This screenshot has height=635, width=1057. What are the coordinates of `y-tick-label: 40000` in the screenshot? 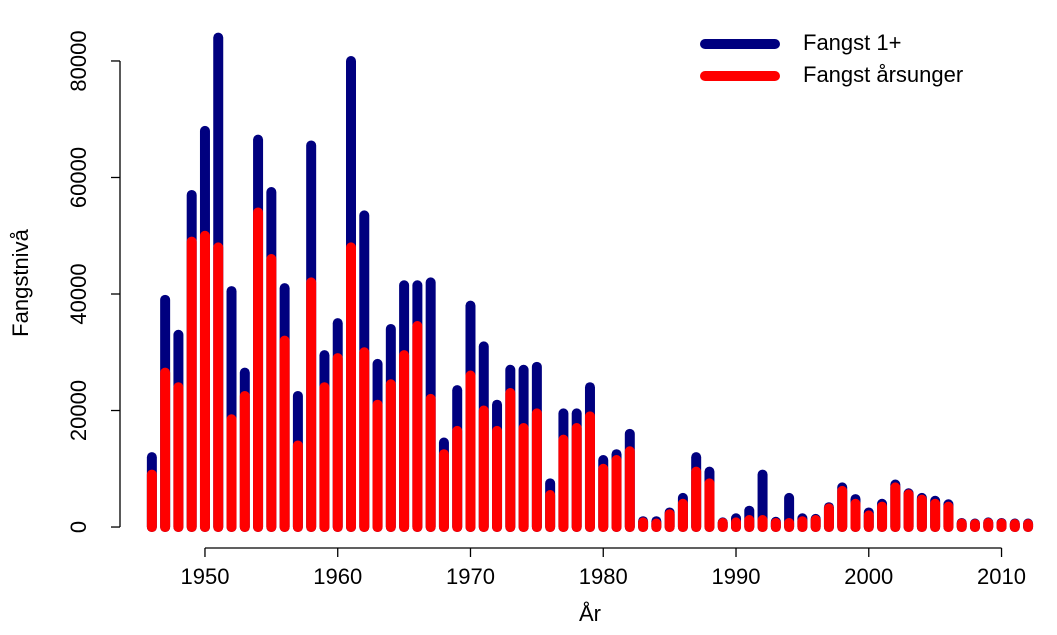 It's located at (78, 293).